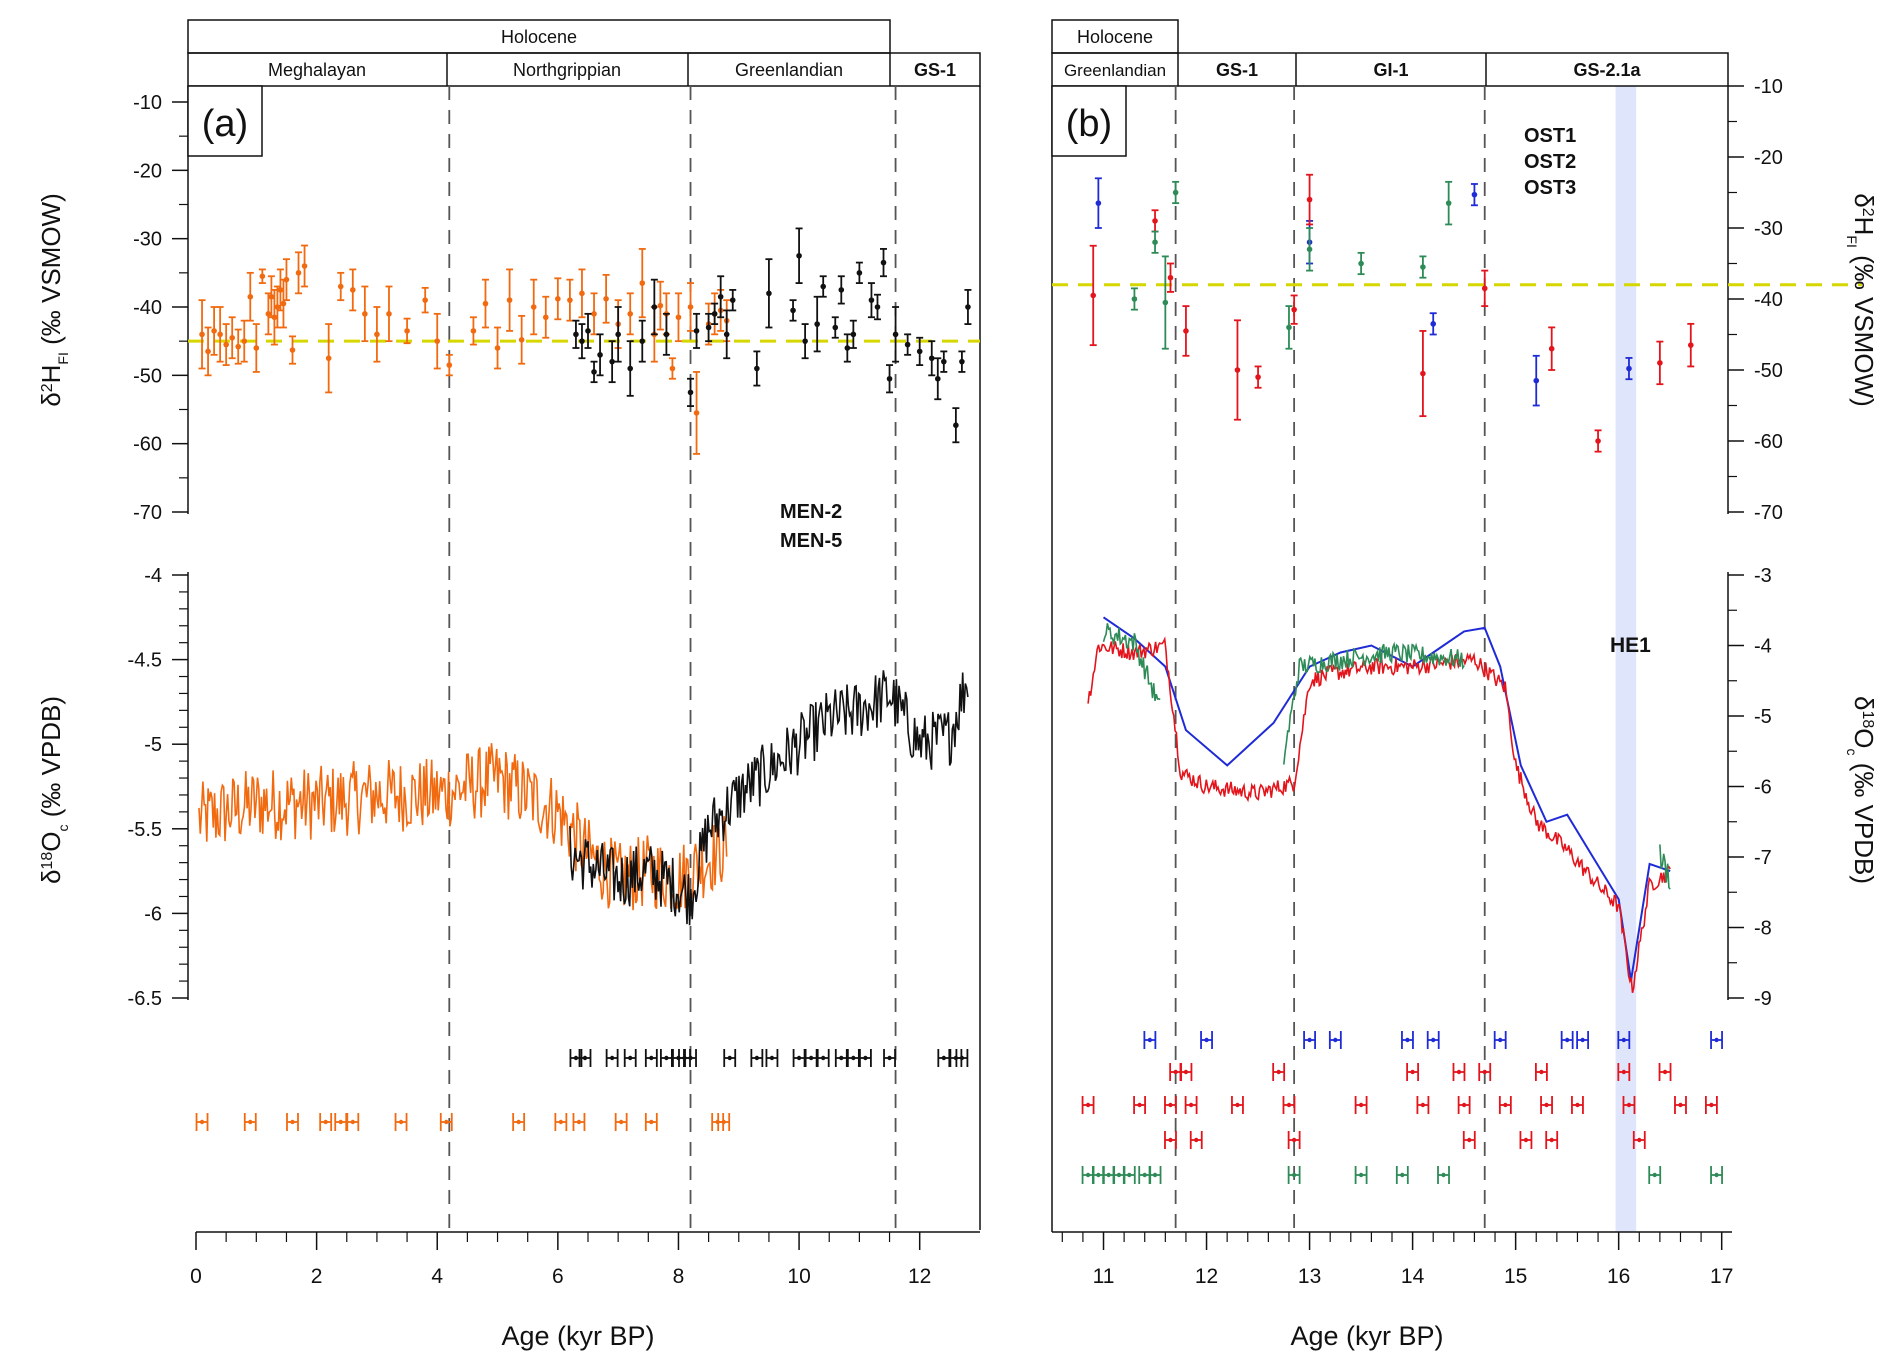  Describe the element at coordinates (1768, 87) in the screenshot. I see `panel-b-ytick-label: -10` at that location.